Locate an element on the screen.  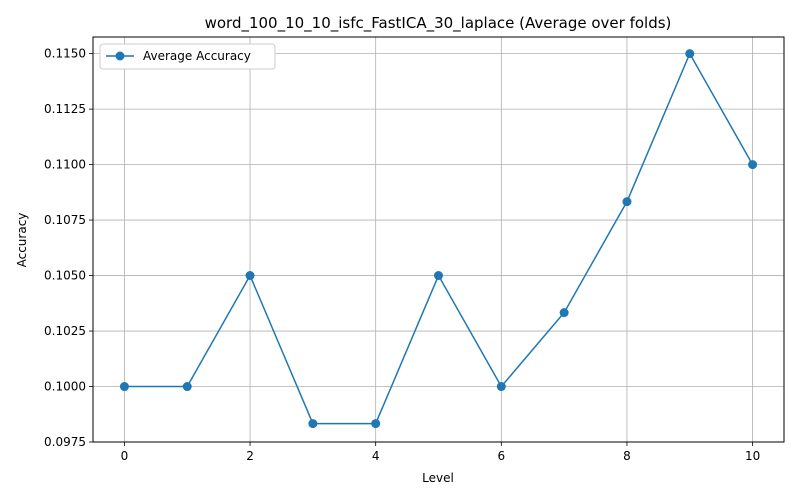
x-axis-ticks: 0 2 4 6 8 10 is located at coordinates (440, 452).